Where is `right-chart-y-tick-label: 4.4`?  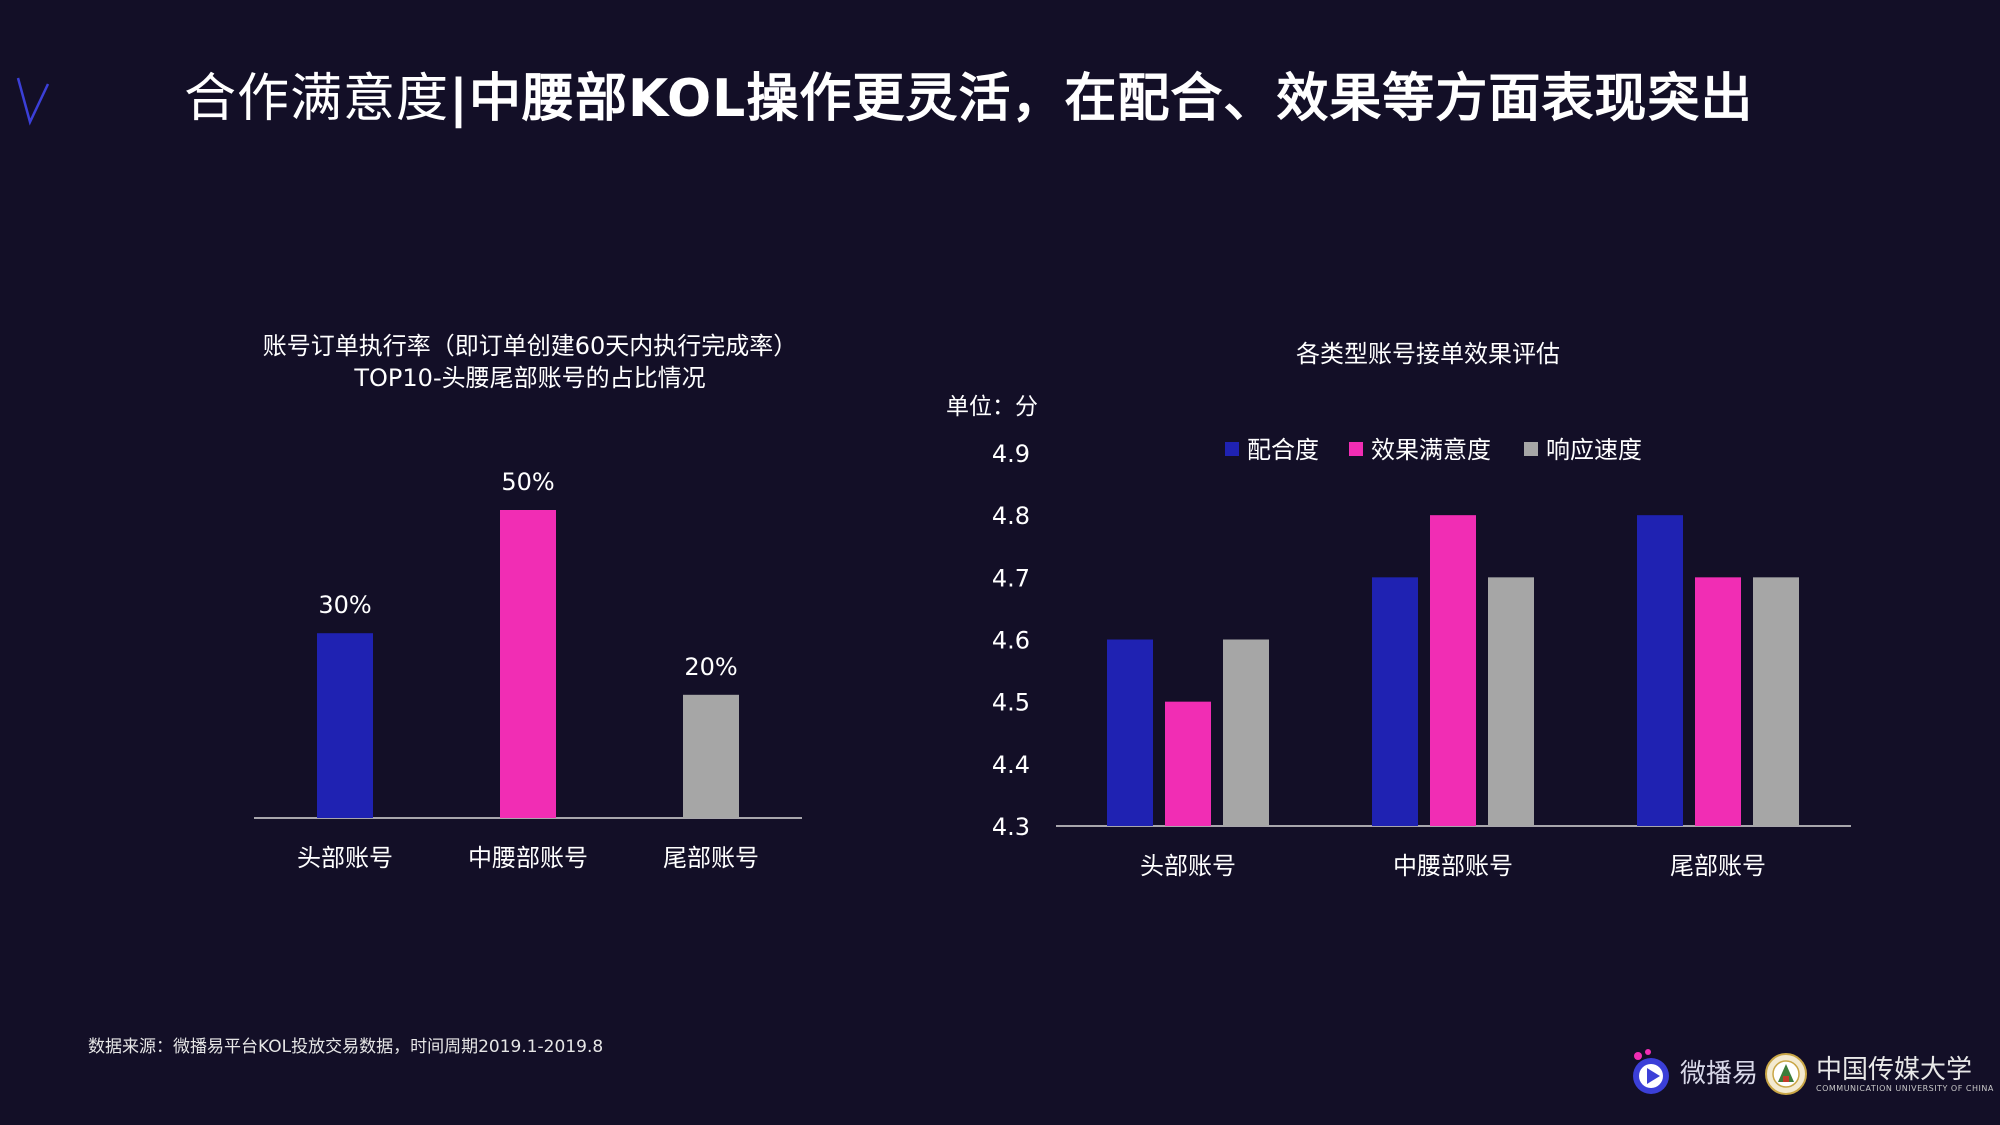 right-chart-y-tick-label: 4.4 is located at coordinates (1011, 765).